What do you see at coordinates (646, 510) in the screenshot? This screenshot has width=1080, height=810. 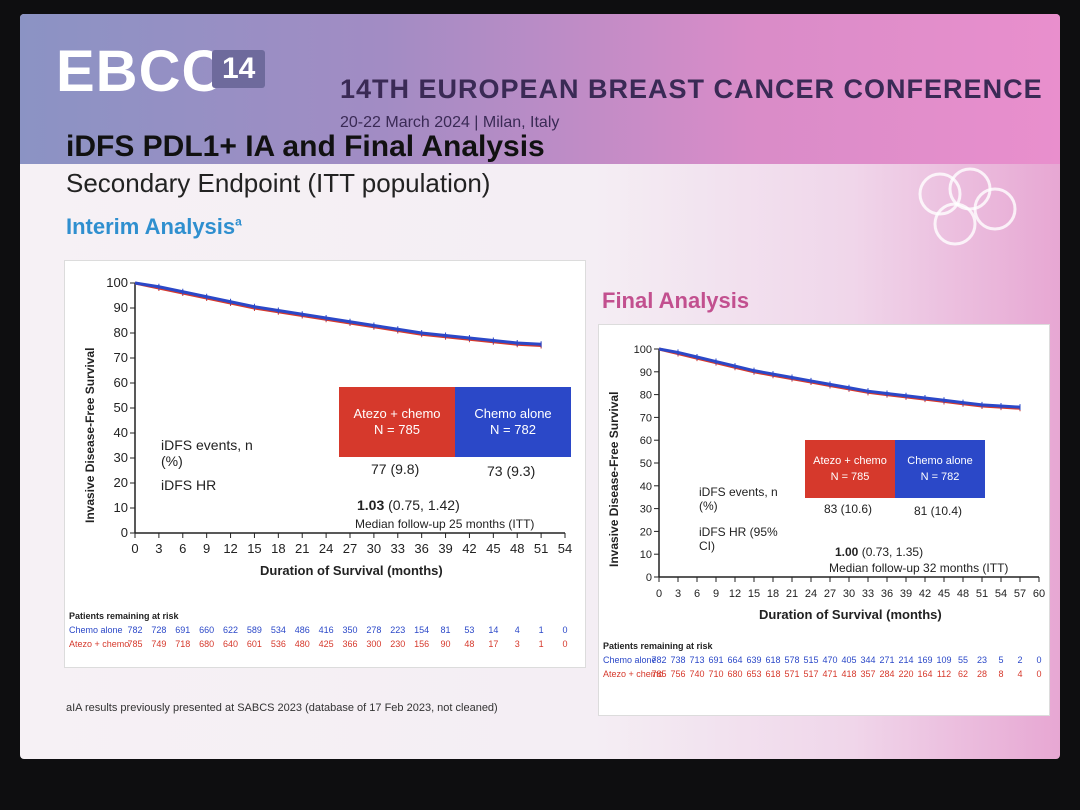 I see `fa-y-tick-label: 30` at bounding box center [646, 510].